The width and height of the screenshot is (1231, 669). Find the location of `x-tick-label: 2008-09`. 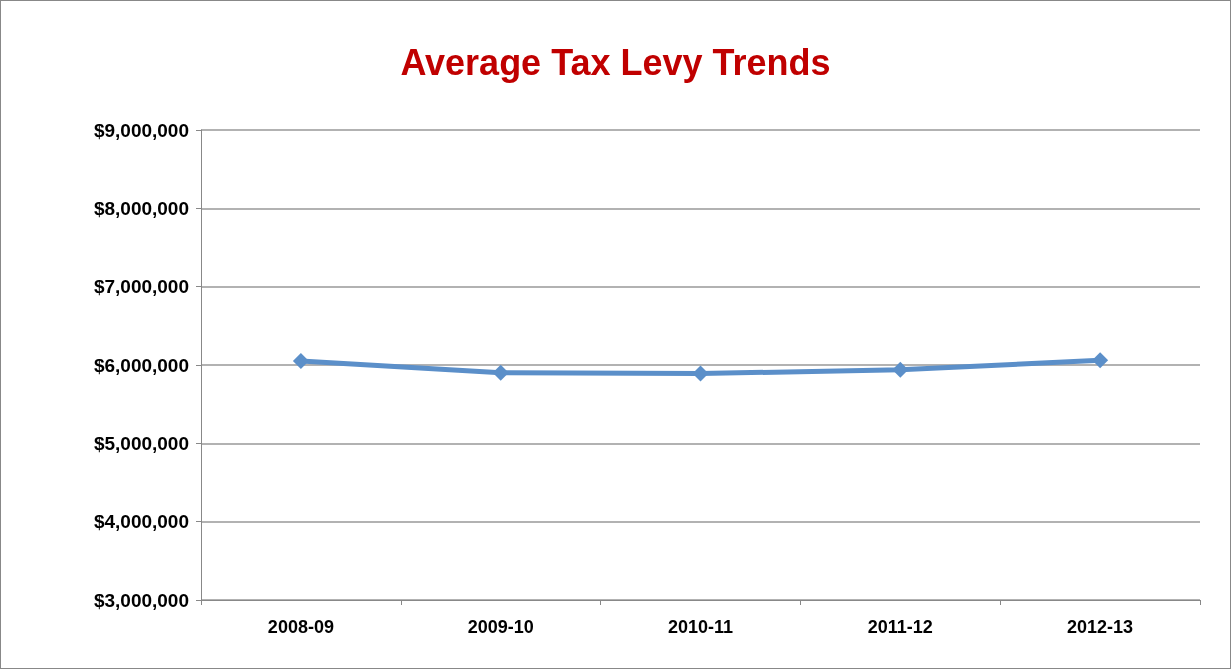

x-tick-label: 2008-09 is located at coordinates (300, 627).